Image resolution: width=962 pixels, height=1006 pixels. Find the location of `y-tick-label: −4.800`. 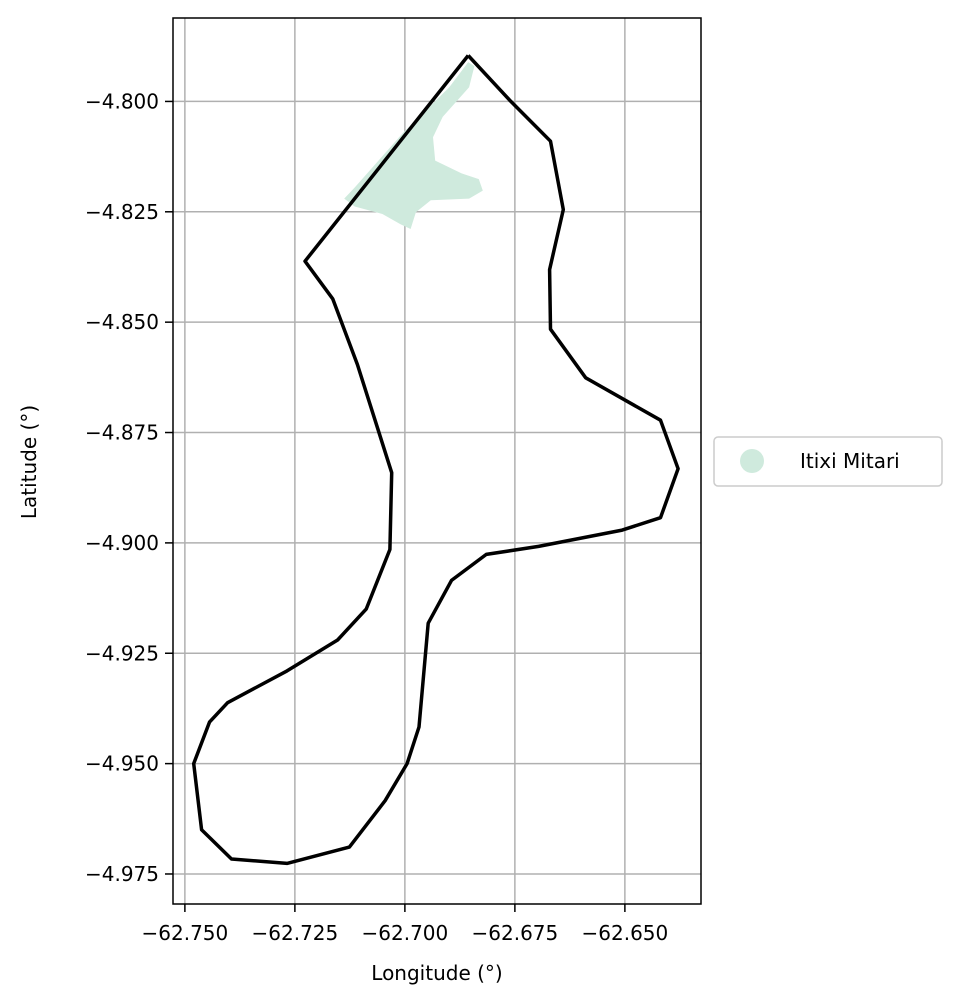

y-tick-label: −4.800 is located at coordinates (122, 101).